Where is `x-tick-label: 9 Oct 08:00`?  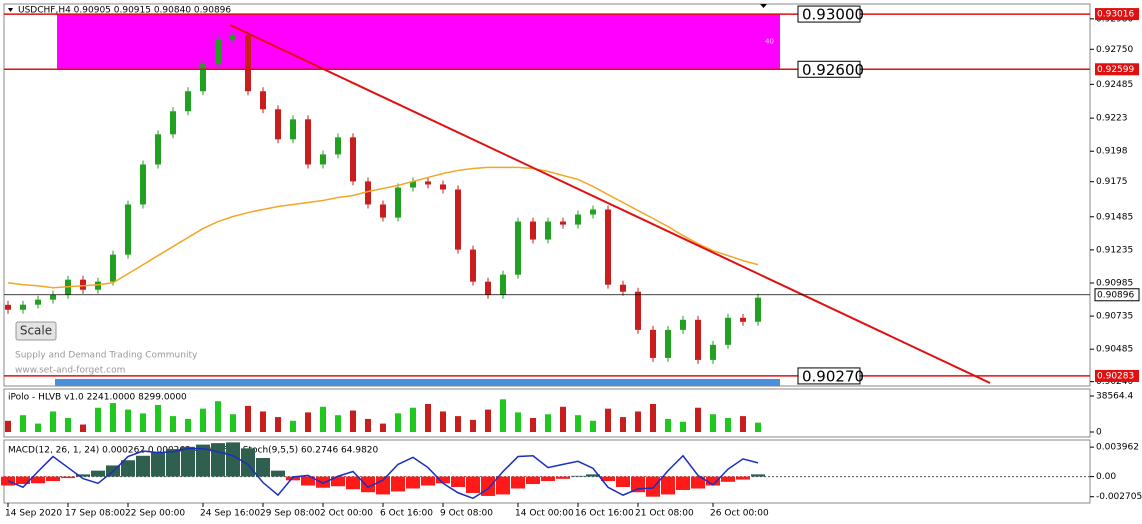 x-tick-label: 9 Oct 08:00 is located at coordinates (466, 514).